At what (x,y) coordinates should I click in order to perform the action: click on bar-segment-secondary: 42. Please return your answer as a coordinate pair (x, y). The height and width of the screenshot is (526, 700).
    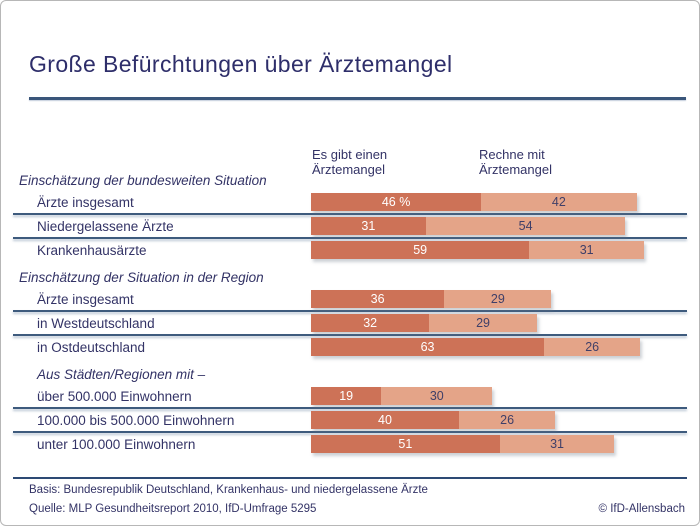
    Looking at the image, I should click on (559, 202).